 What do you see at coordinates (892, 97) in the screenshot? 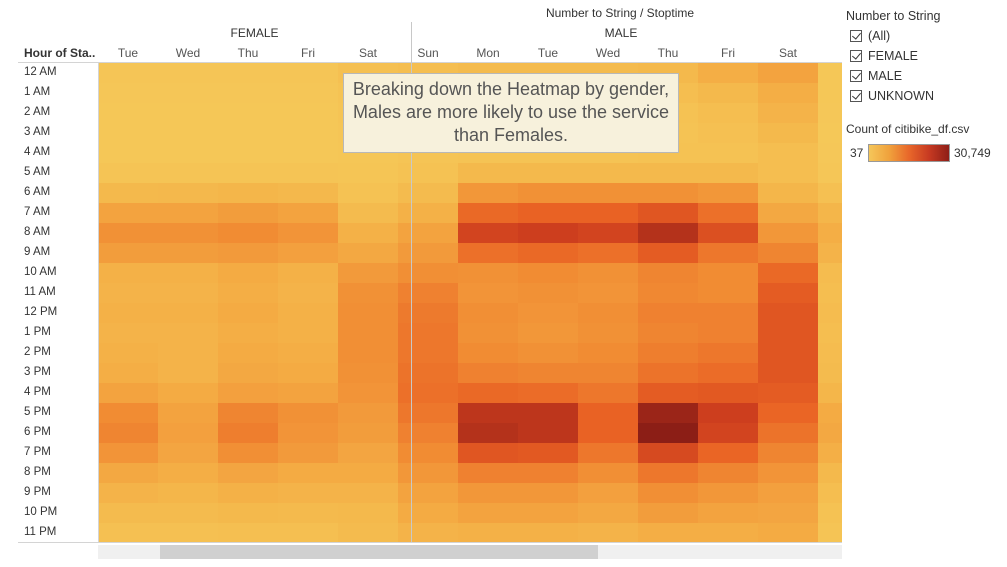
I see `filter-item-unknown: UNKNOWN` at bounding box center [892, 97].